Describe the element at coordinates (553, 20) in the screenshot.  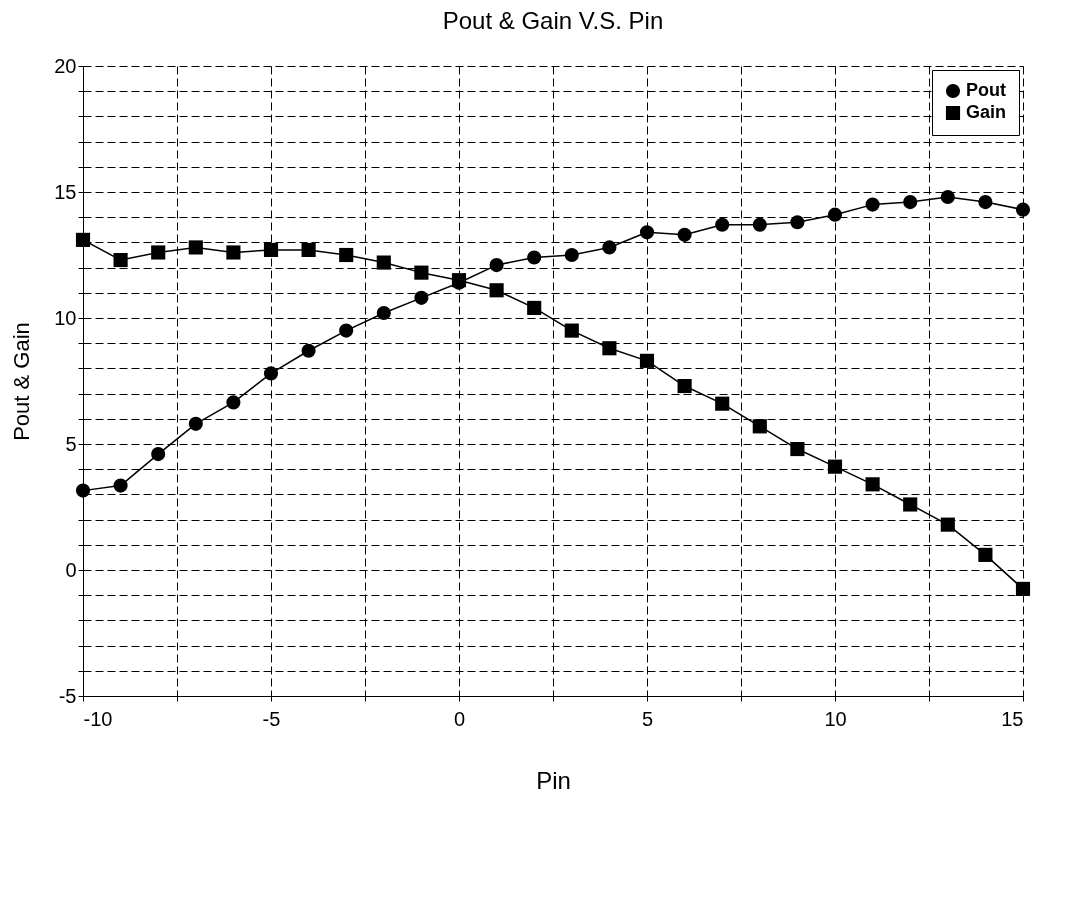
I see `chart-title: Pout & Gain V.S. Pin` at that location.